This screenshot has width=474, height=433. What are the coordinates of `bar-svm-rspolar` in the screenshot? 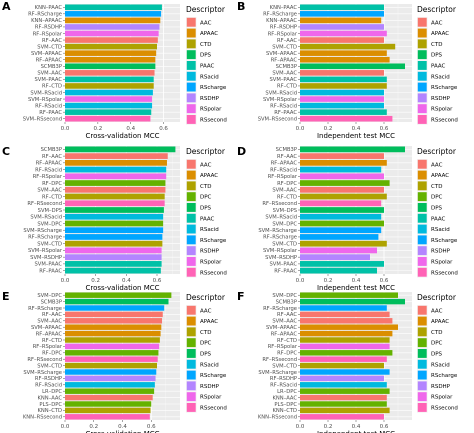 It's located at (109, 99).